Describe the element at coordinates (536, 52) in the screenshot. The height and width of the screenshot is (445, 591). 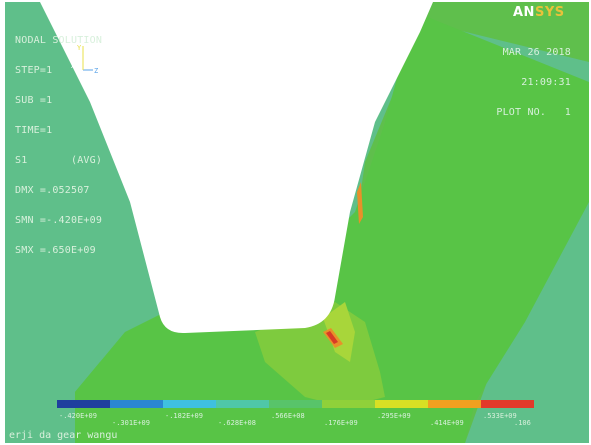
I see `plot-date: MAR 26 2018` at that location.